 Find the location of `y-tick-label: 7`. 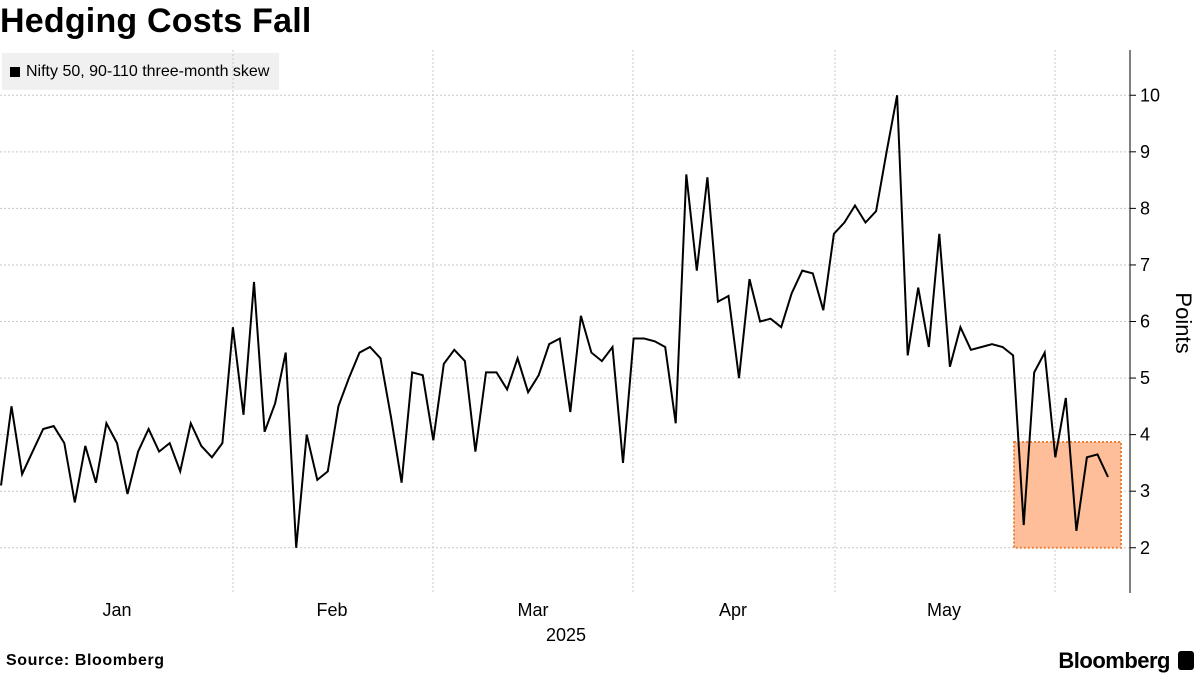

y-tick-label: 7 is located at coordinates (1145, 265).